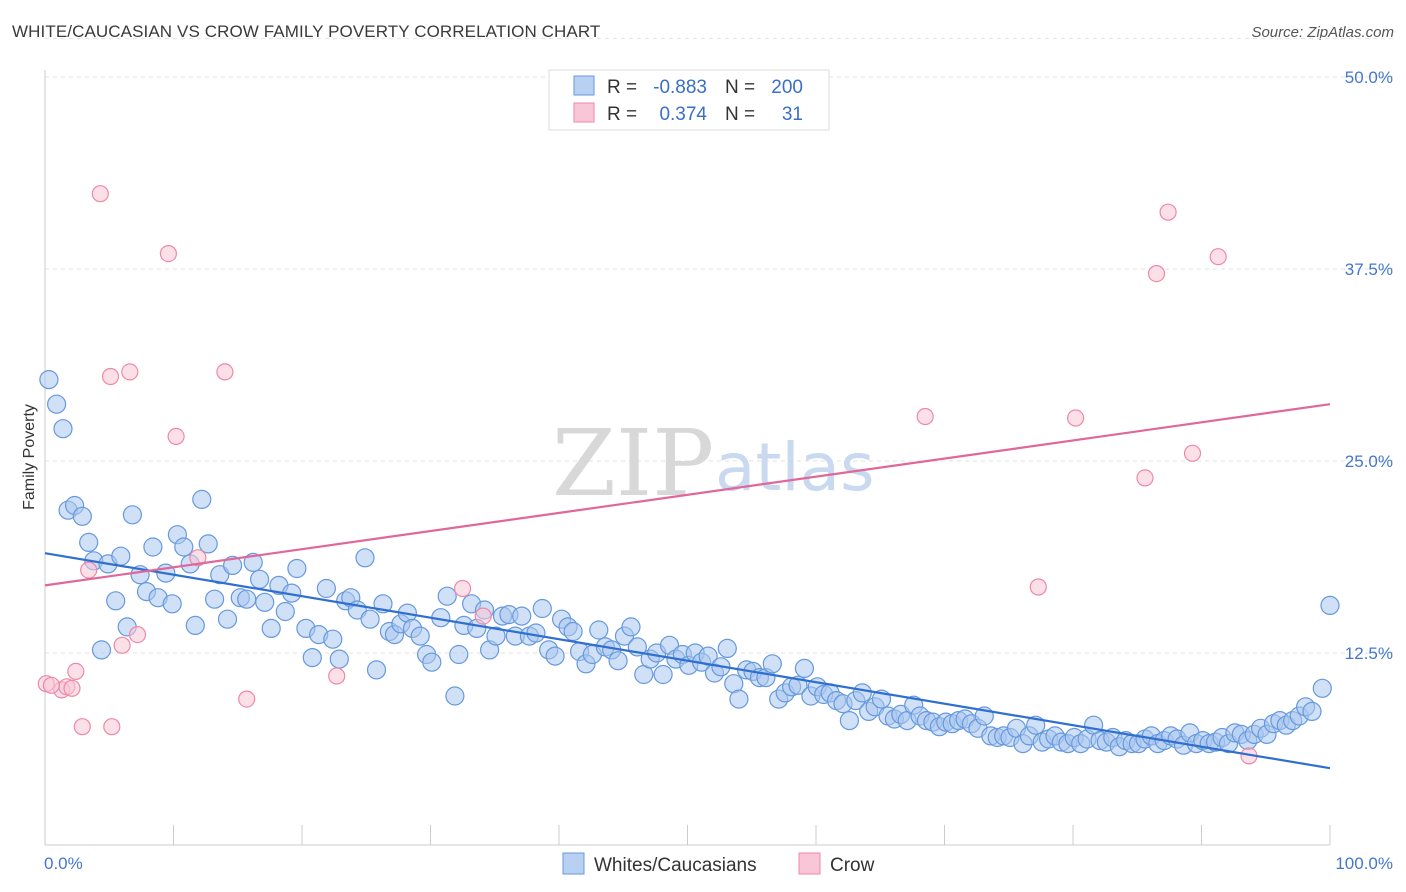 The height and width of the screenshot is (892, 1406). Describe the element at coordinates (675, 865) in the screenshot. I see `bottom-legend-label-whites: Whites/Caucasians` at that location.